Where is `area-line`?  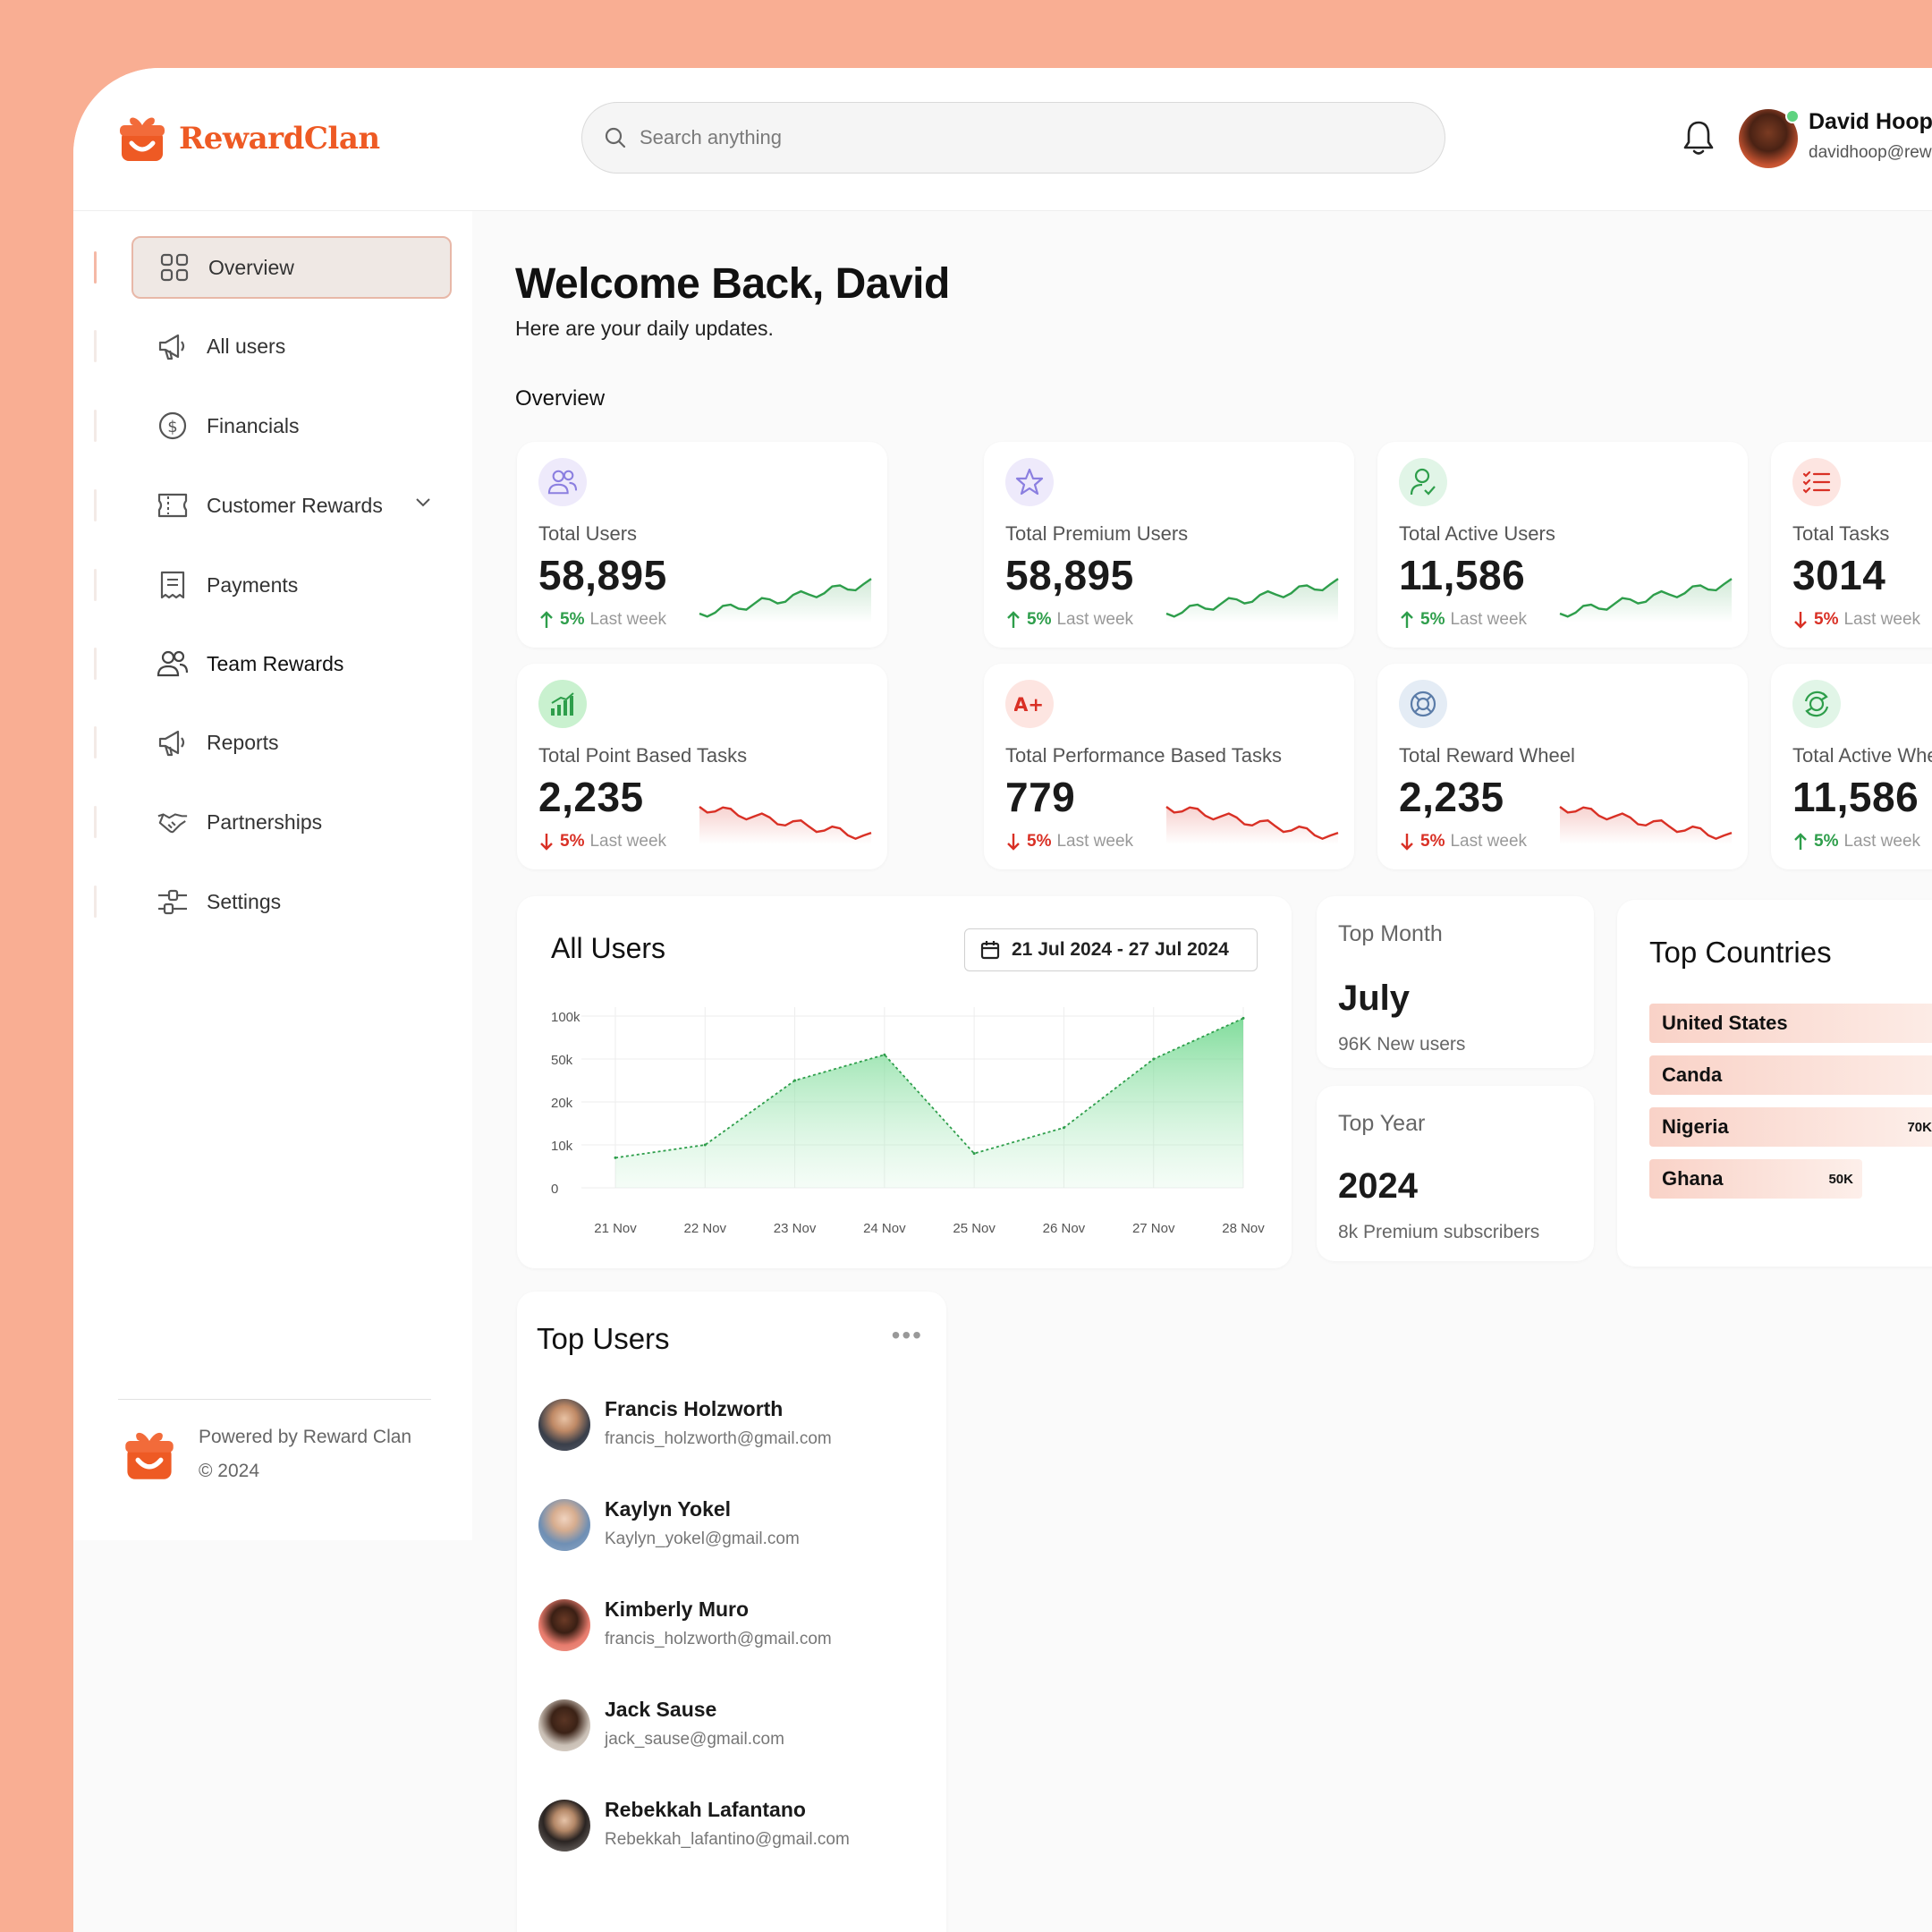
area-line is located at coordinates (929, 1088).